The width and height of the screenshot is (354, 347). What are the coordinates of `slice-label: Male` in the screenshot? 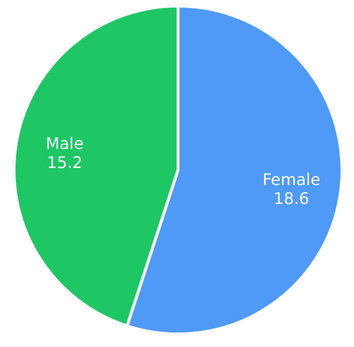 It's located at (65, 143).